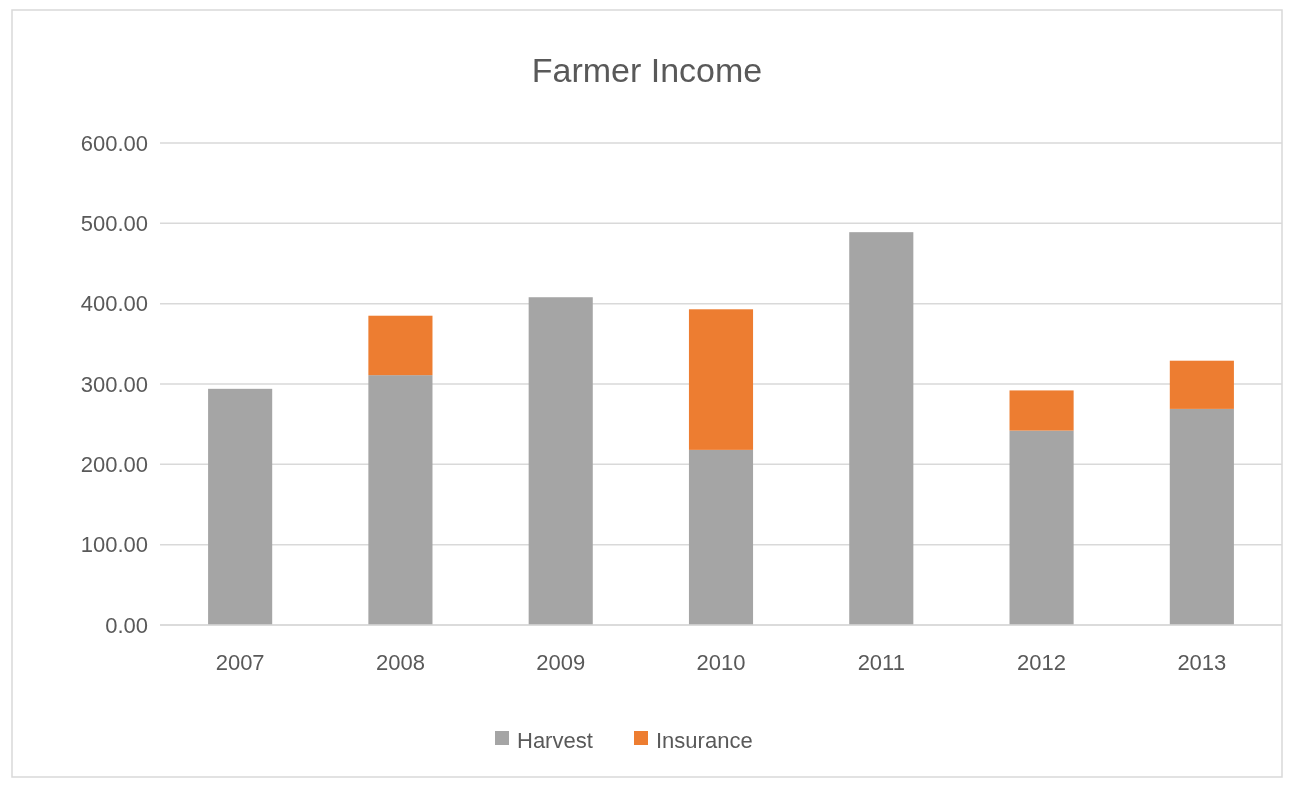 The width and height of the screenshot is (1294, 789). What do you see at coordinates (240, 662) in the screenshot?
I see `x-tick-label: 2007` at bounding box center [240, 662].